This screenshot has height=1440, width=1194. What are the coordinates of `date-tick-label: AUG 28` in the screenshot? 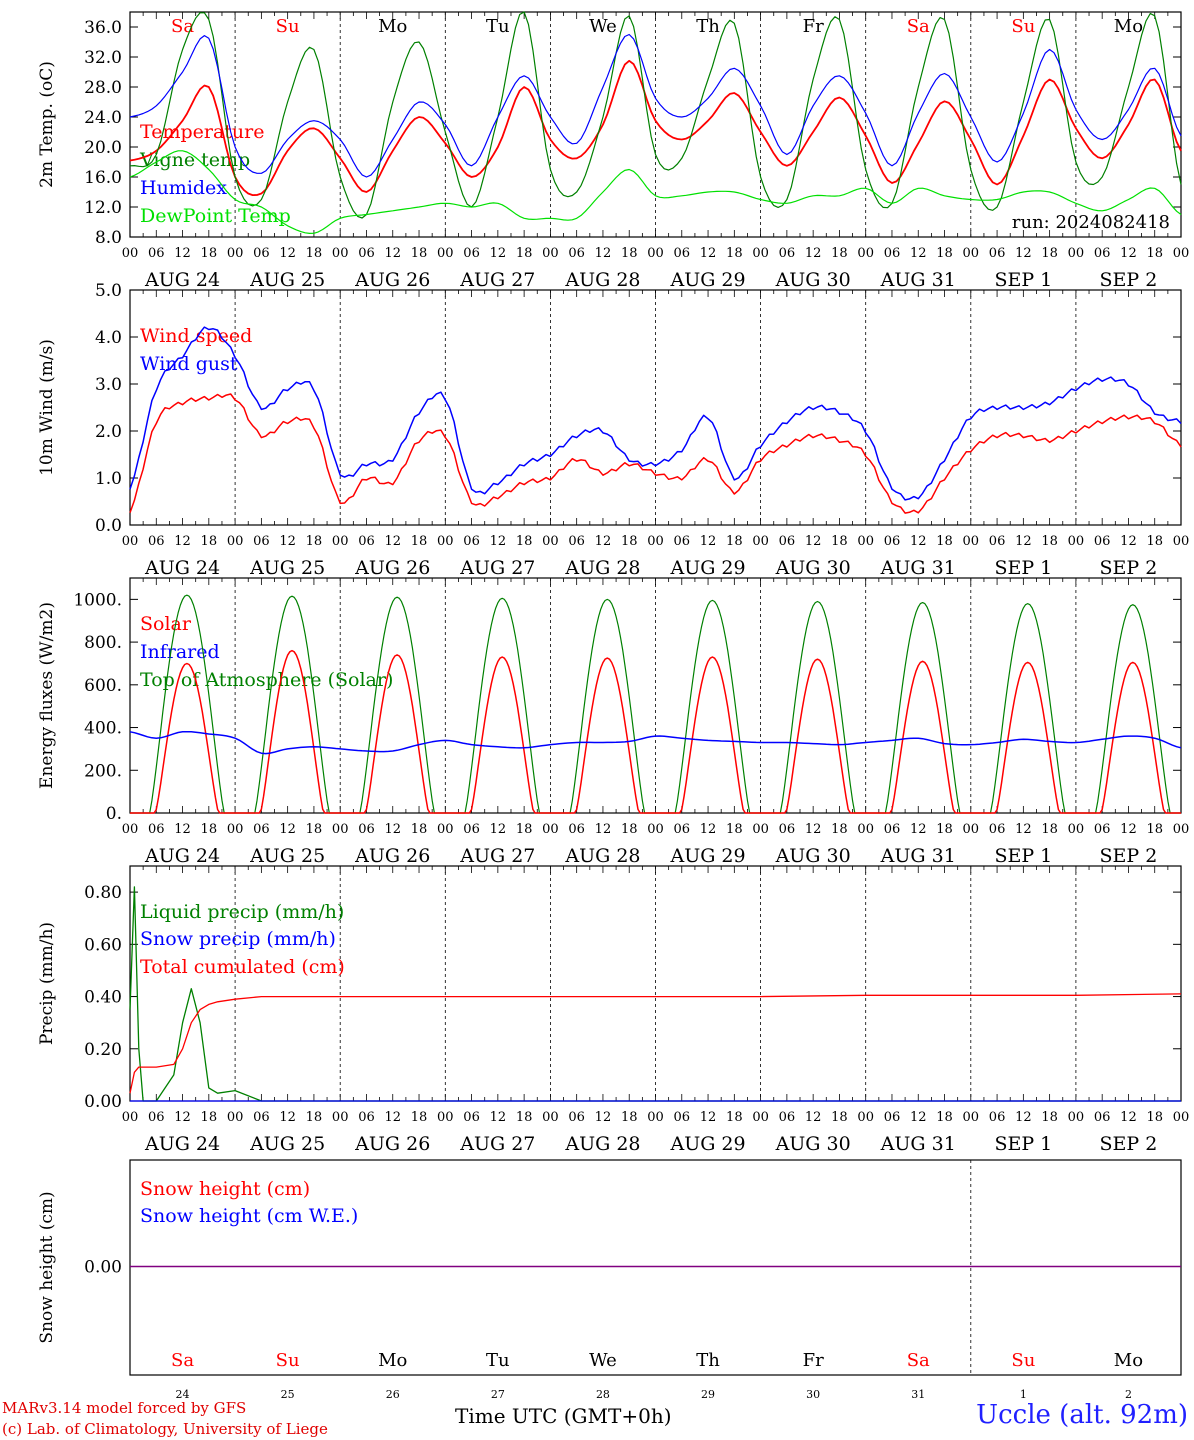 It's located at (602, 280).